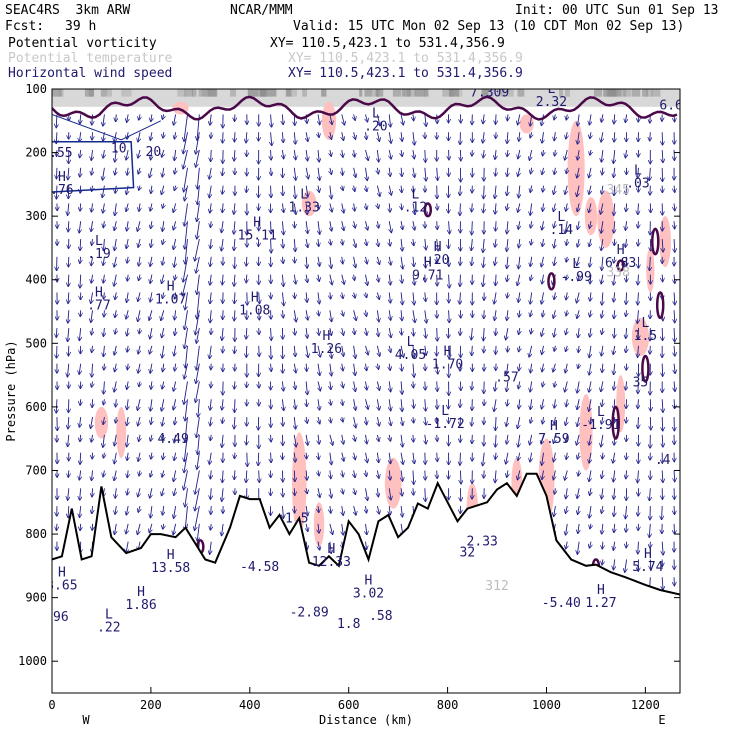 This screenshot has width=740, height=740. I want to click on extremum-value: .20, so click(437, 260).